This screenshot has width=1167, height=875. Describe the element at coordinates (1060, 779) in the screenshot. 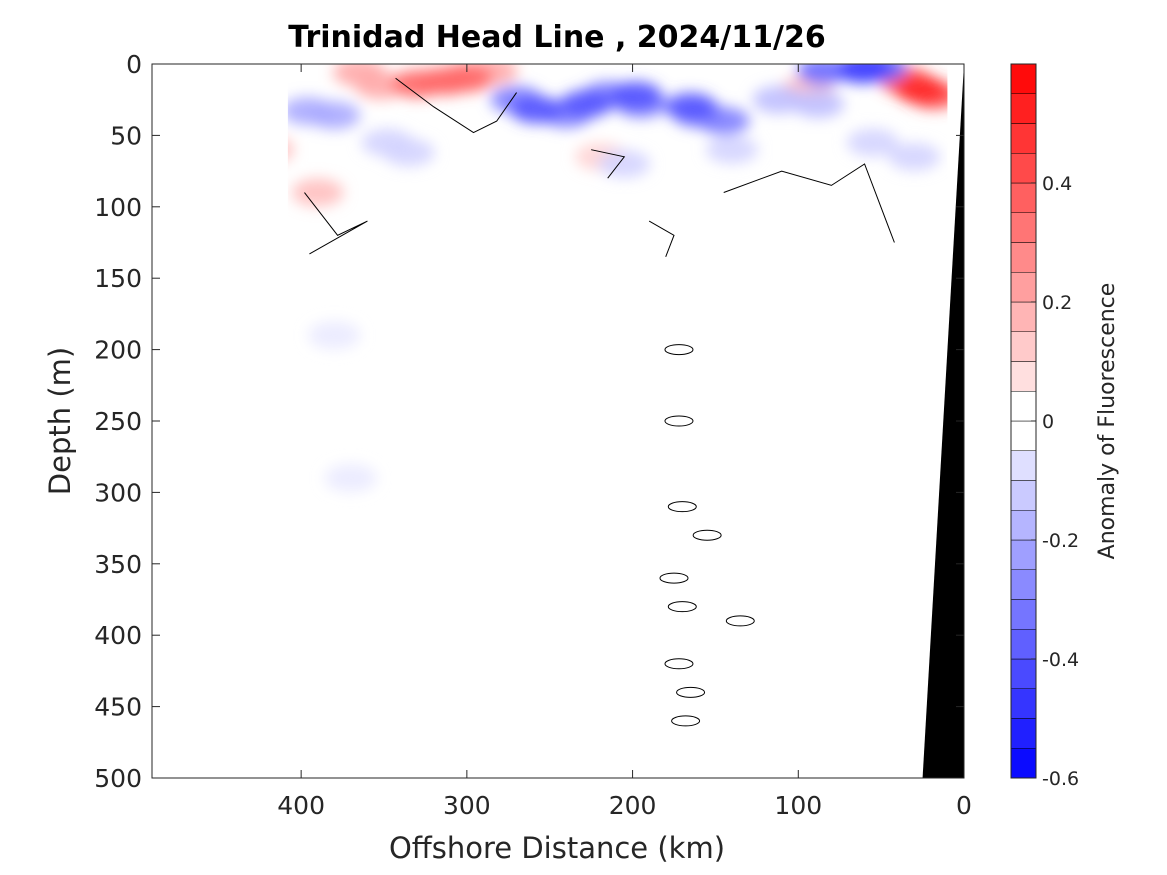

I see `colorbar-tick-label: -0.6` at that location.